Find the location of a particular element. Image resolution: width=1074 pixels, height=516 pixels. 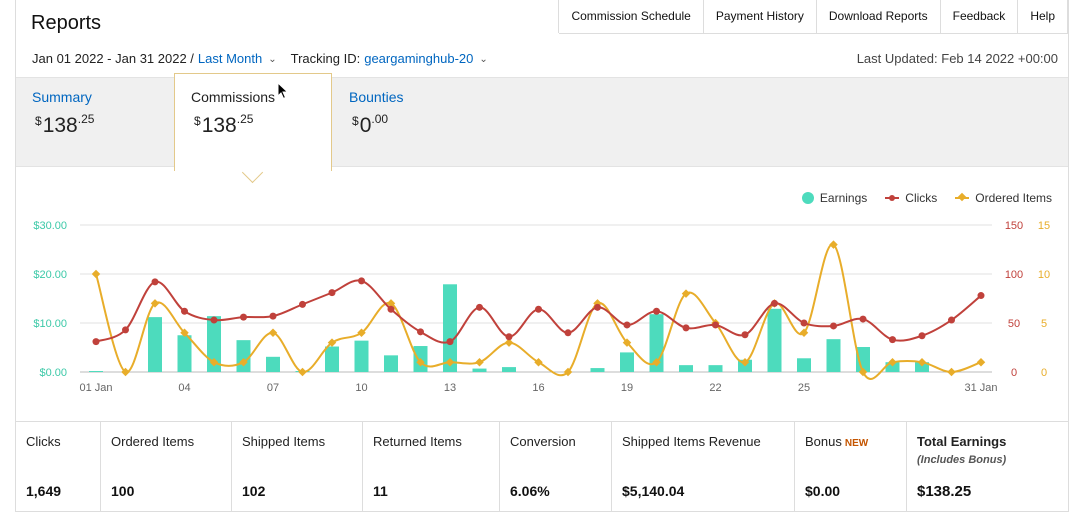

tab-commissions: Commissions $138.25 is located at coordinates (253, 122).